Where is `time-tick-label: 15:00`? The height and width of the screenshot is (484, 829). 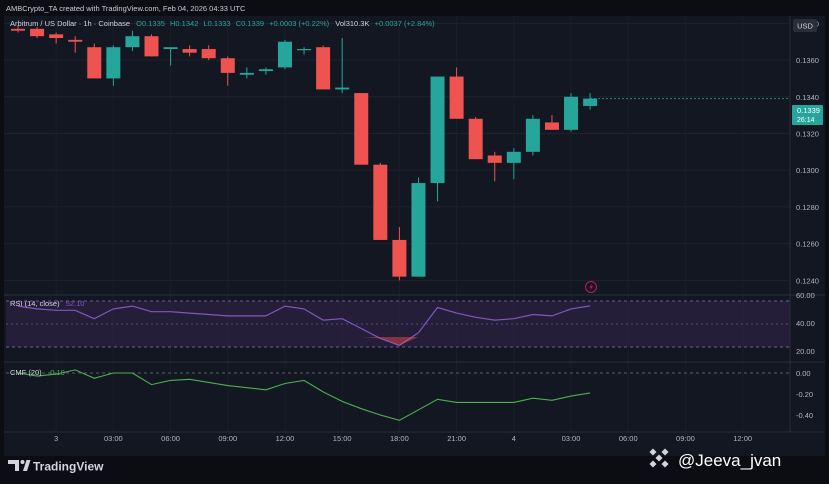
time-tick-label: 15:00 is located at coordinates (342, 438).